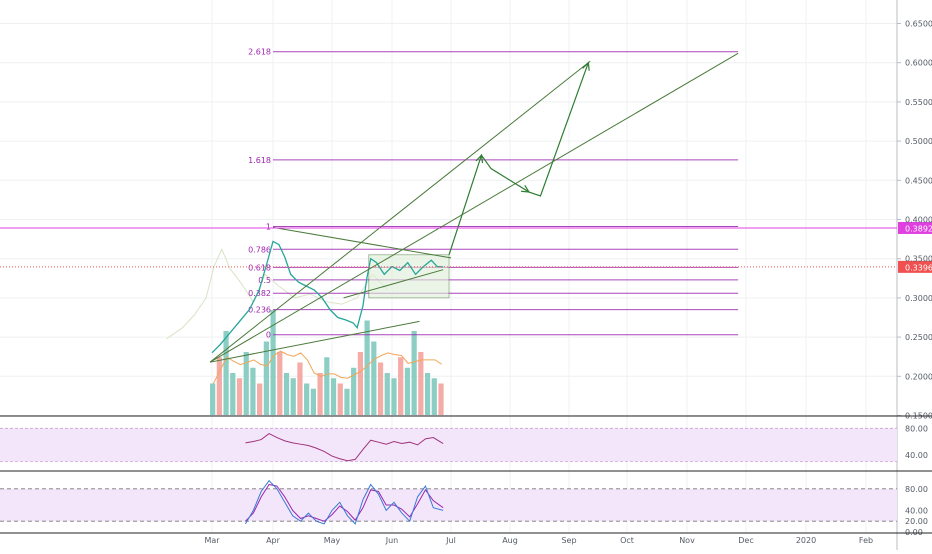 This screenshot has width=932, height=554. What do you see at coordinates (918, 228) in the screenshot?
I see `price-mark-label: 0.3892` at bounding box center [918, 228].